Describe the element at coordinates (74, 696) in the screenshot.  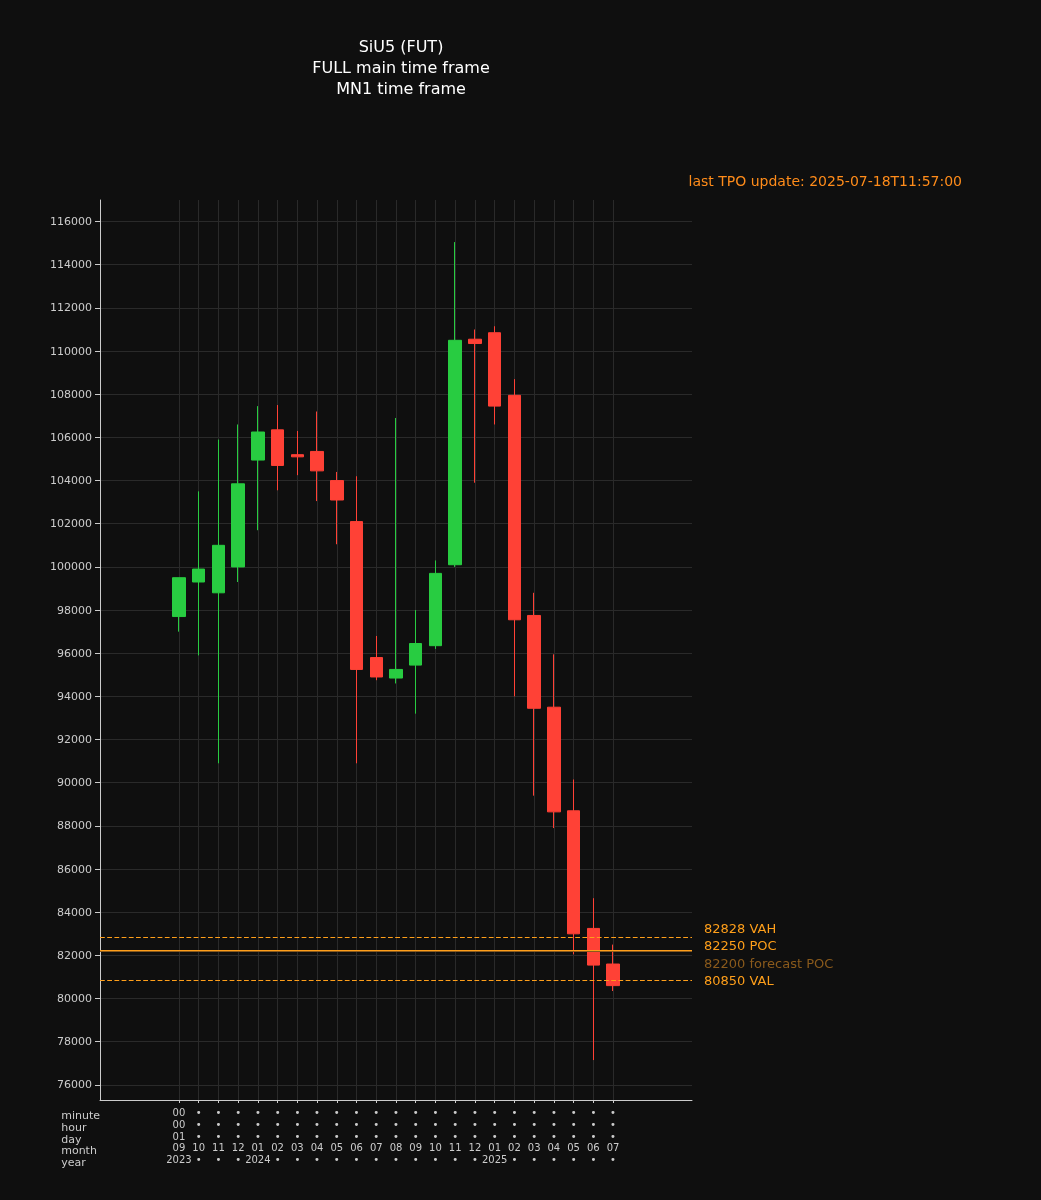
I see `y-tick-label: 94000` at that location.